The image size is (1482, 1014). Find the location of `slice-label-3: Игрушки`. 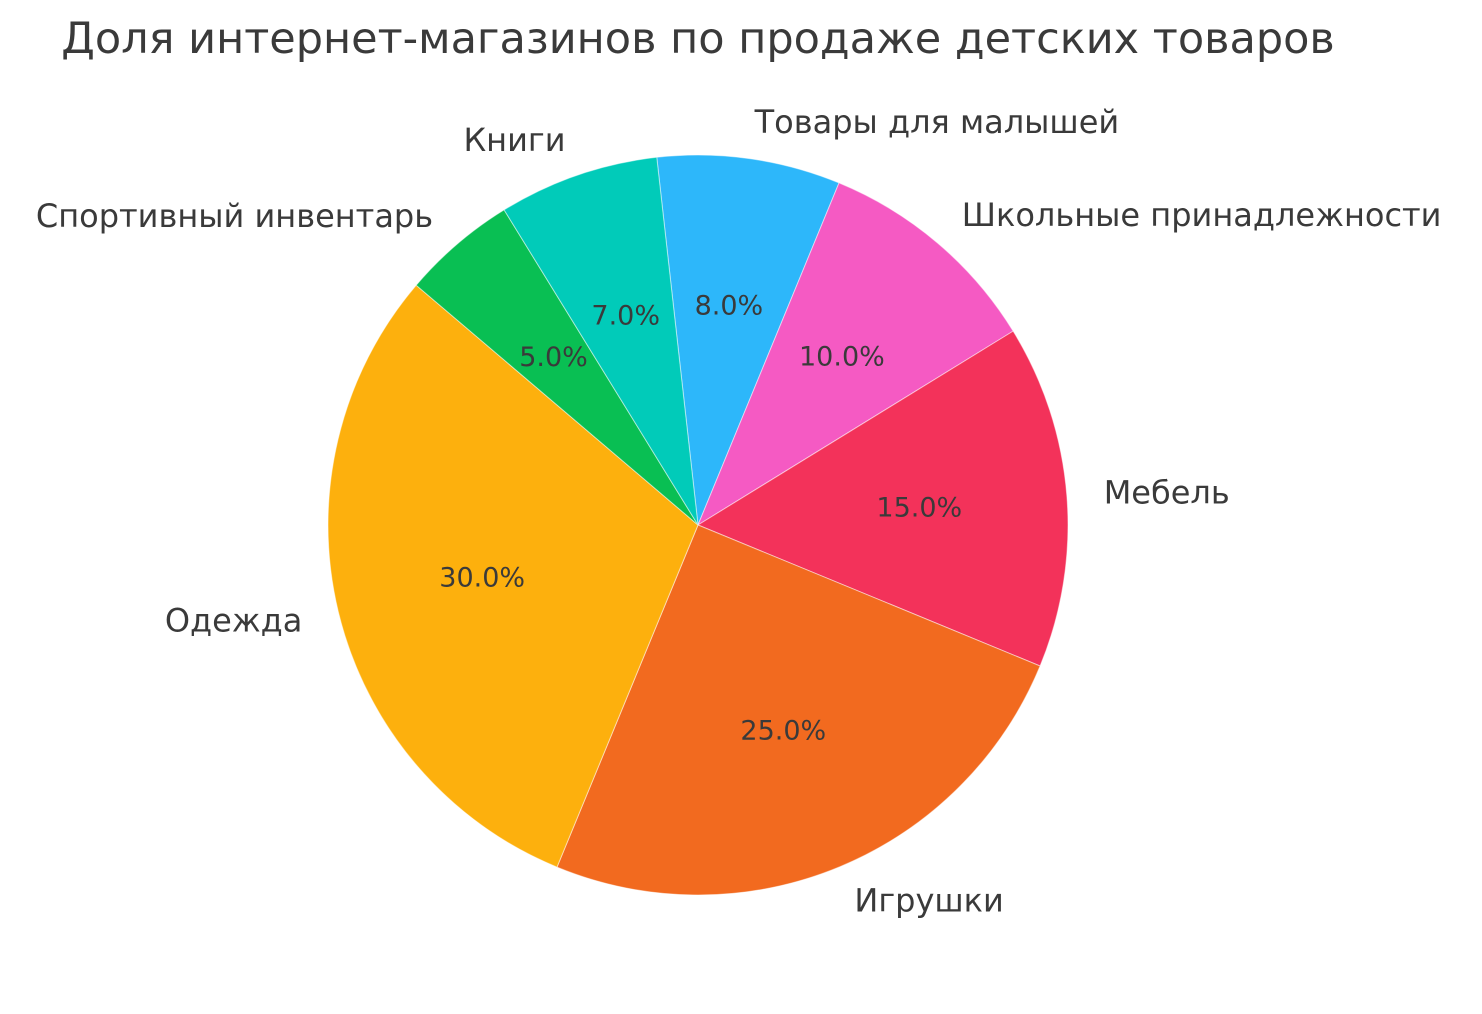

slice-label-3: Игрушки is located at coordinates (928, 901).